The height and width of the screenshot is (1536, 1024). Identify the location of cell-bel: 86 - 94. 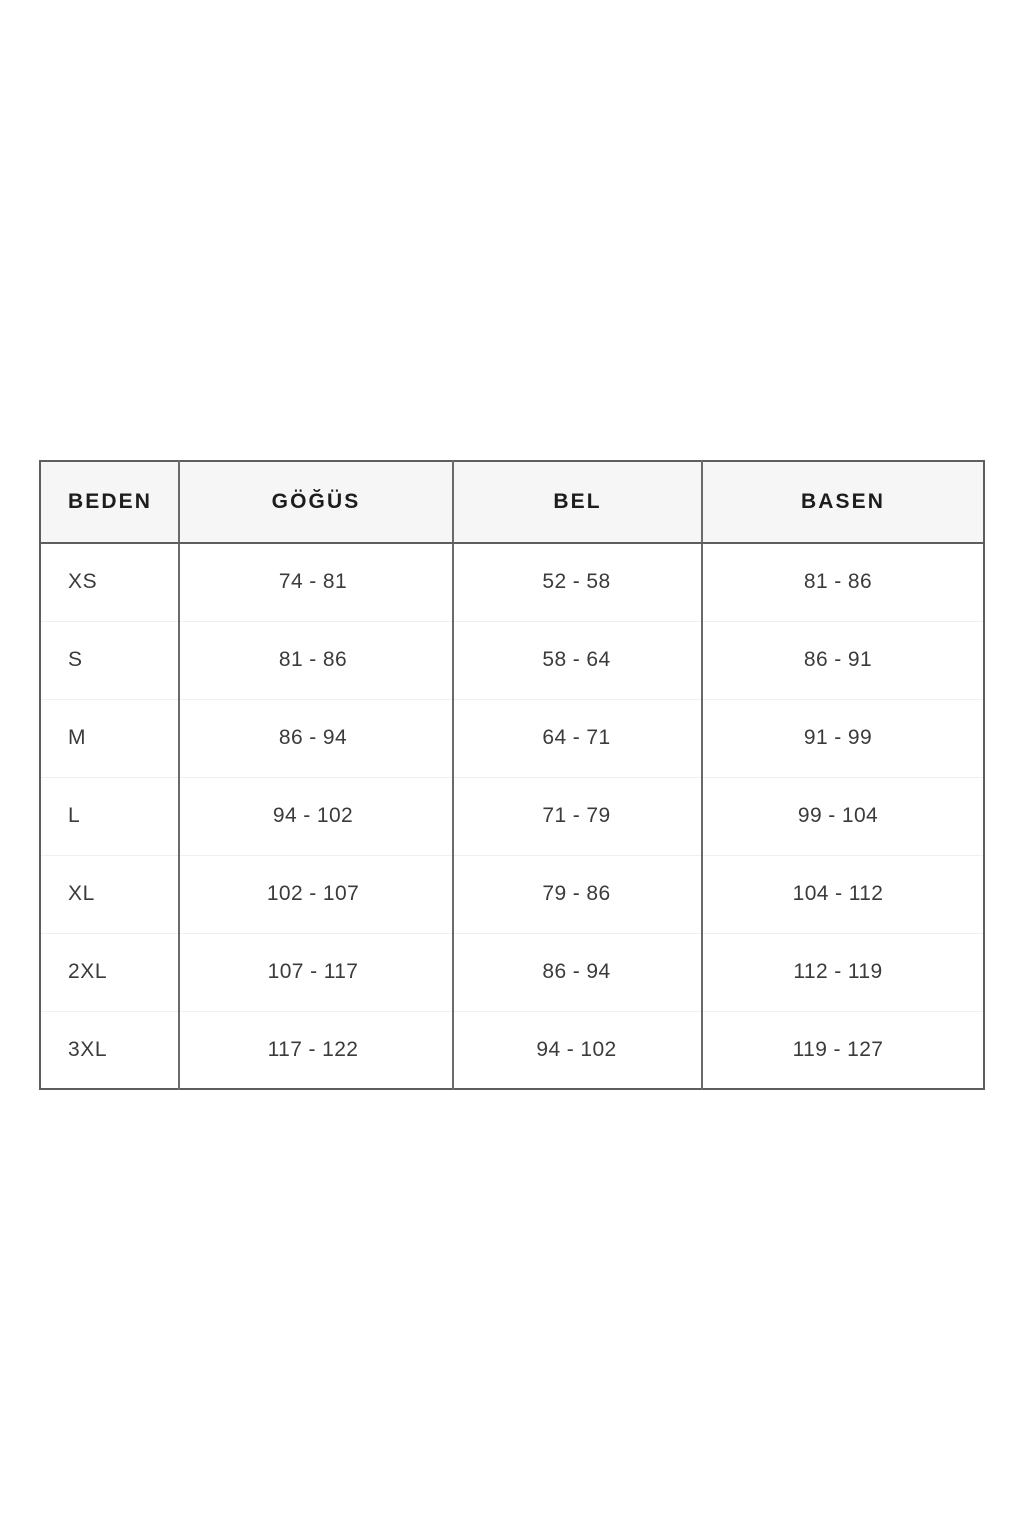
(578, 972).